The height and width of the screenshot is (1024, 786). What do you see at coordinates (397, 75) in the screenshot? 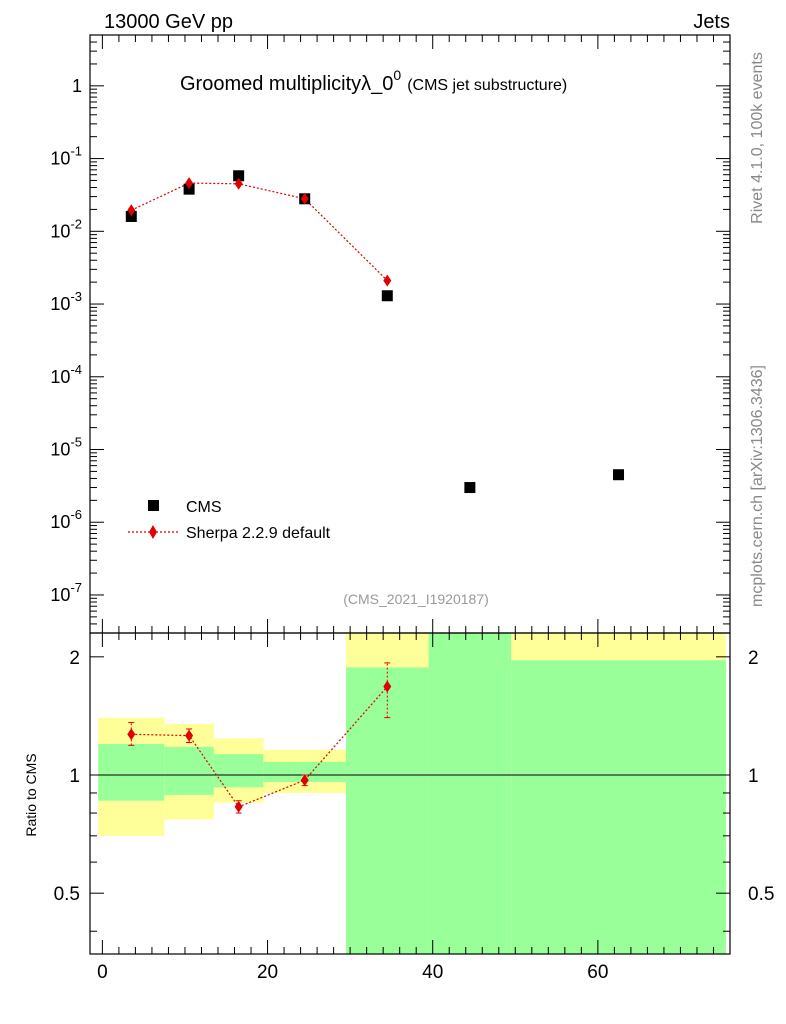
I see `title-sup: 0` at bounding box center [397, 75].